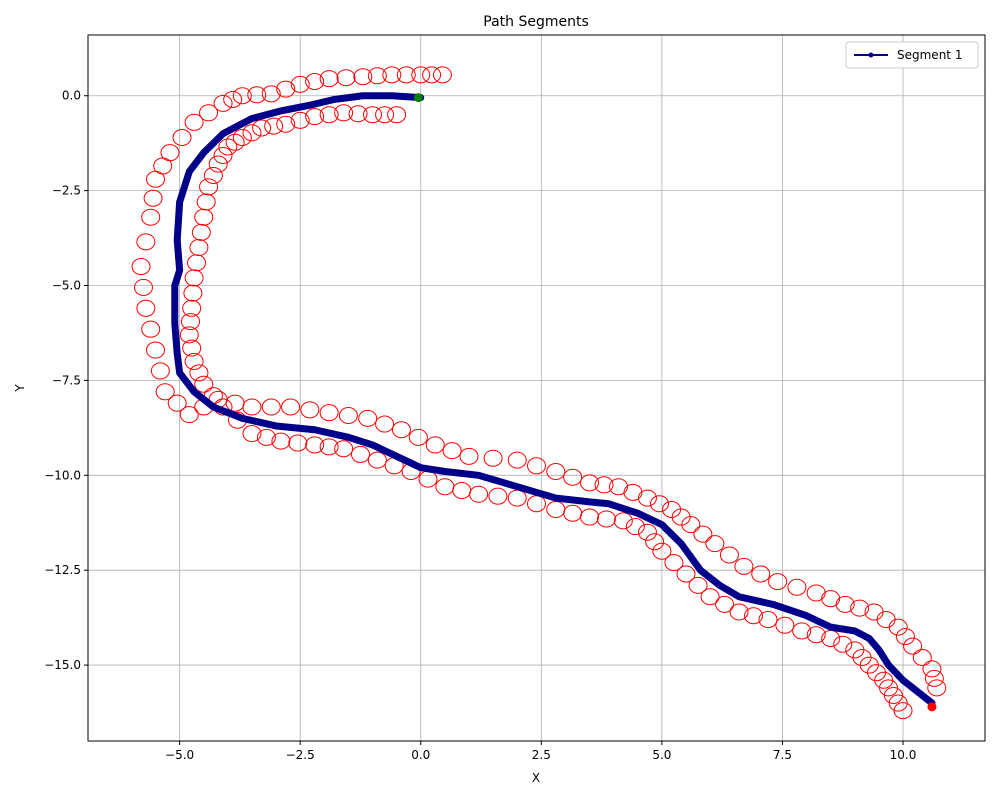 This screenshot has height=800, width=1000. Describe the element at coordinates (66, 286) in the screenshot. I see `y-tick-label: −5.0` at that location.